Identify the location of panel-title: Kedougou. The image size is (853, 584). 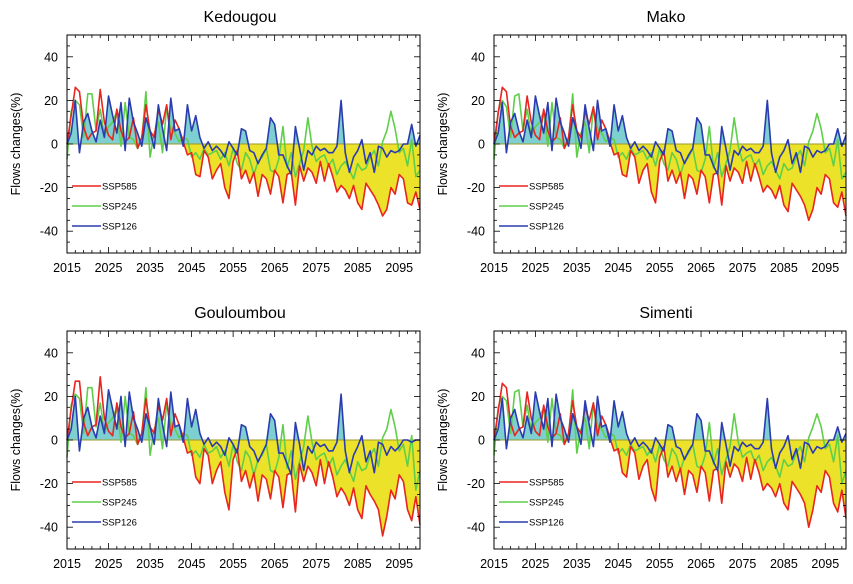
(240, 17).